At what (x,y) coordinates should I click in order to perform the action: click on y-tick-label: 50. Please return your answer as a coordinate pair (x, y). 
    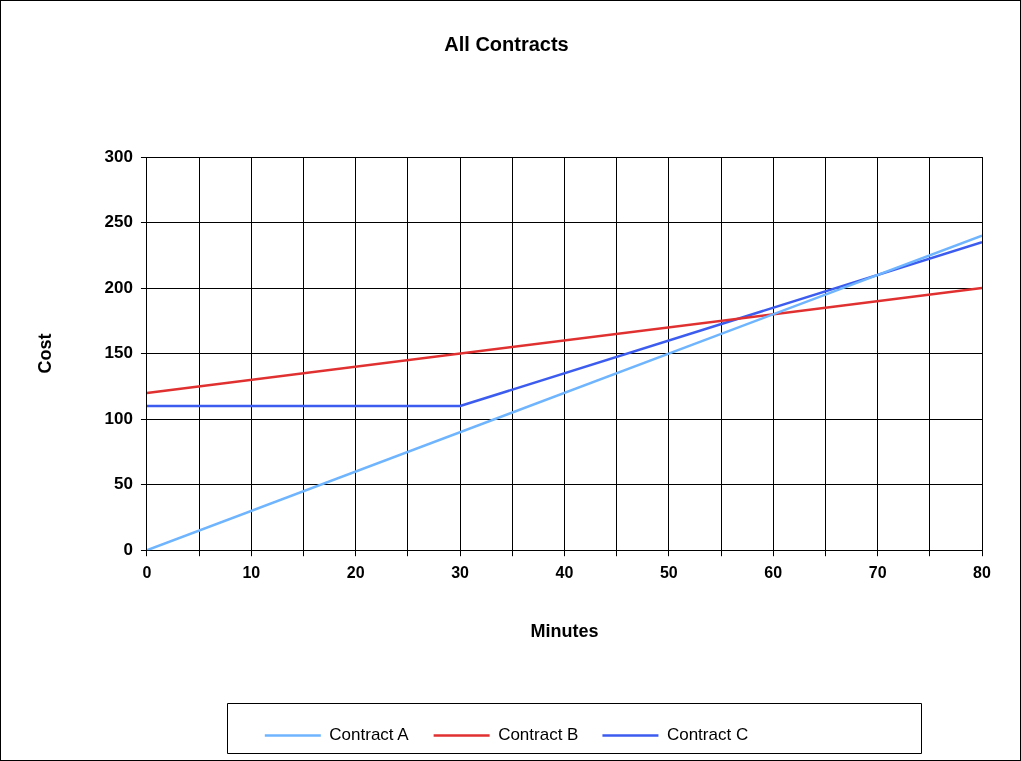
    Looking at the image, I should click on (123, 484).